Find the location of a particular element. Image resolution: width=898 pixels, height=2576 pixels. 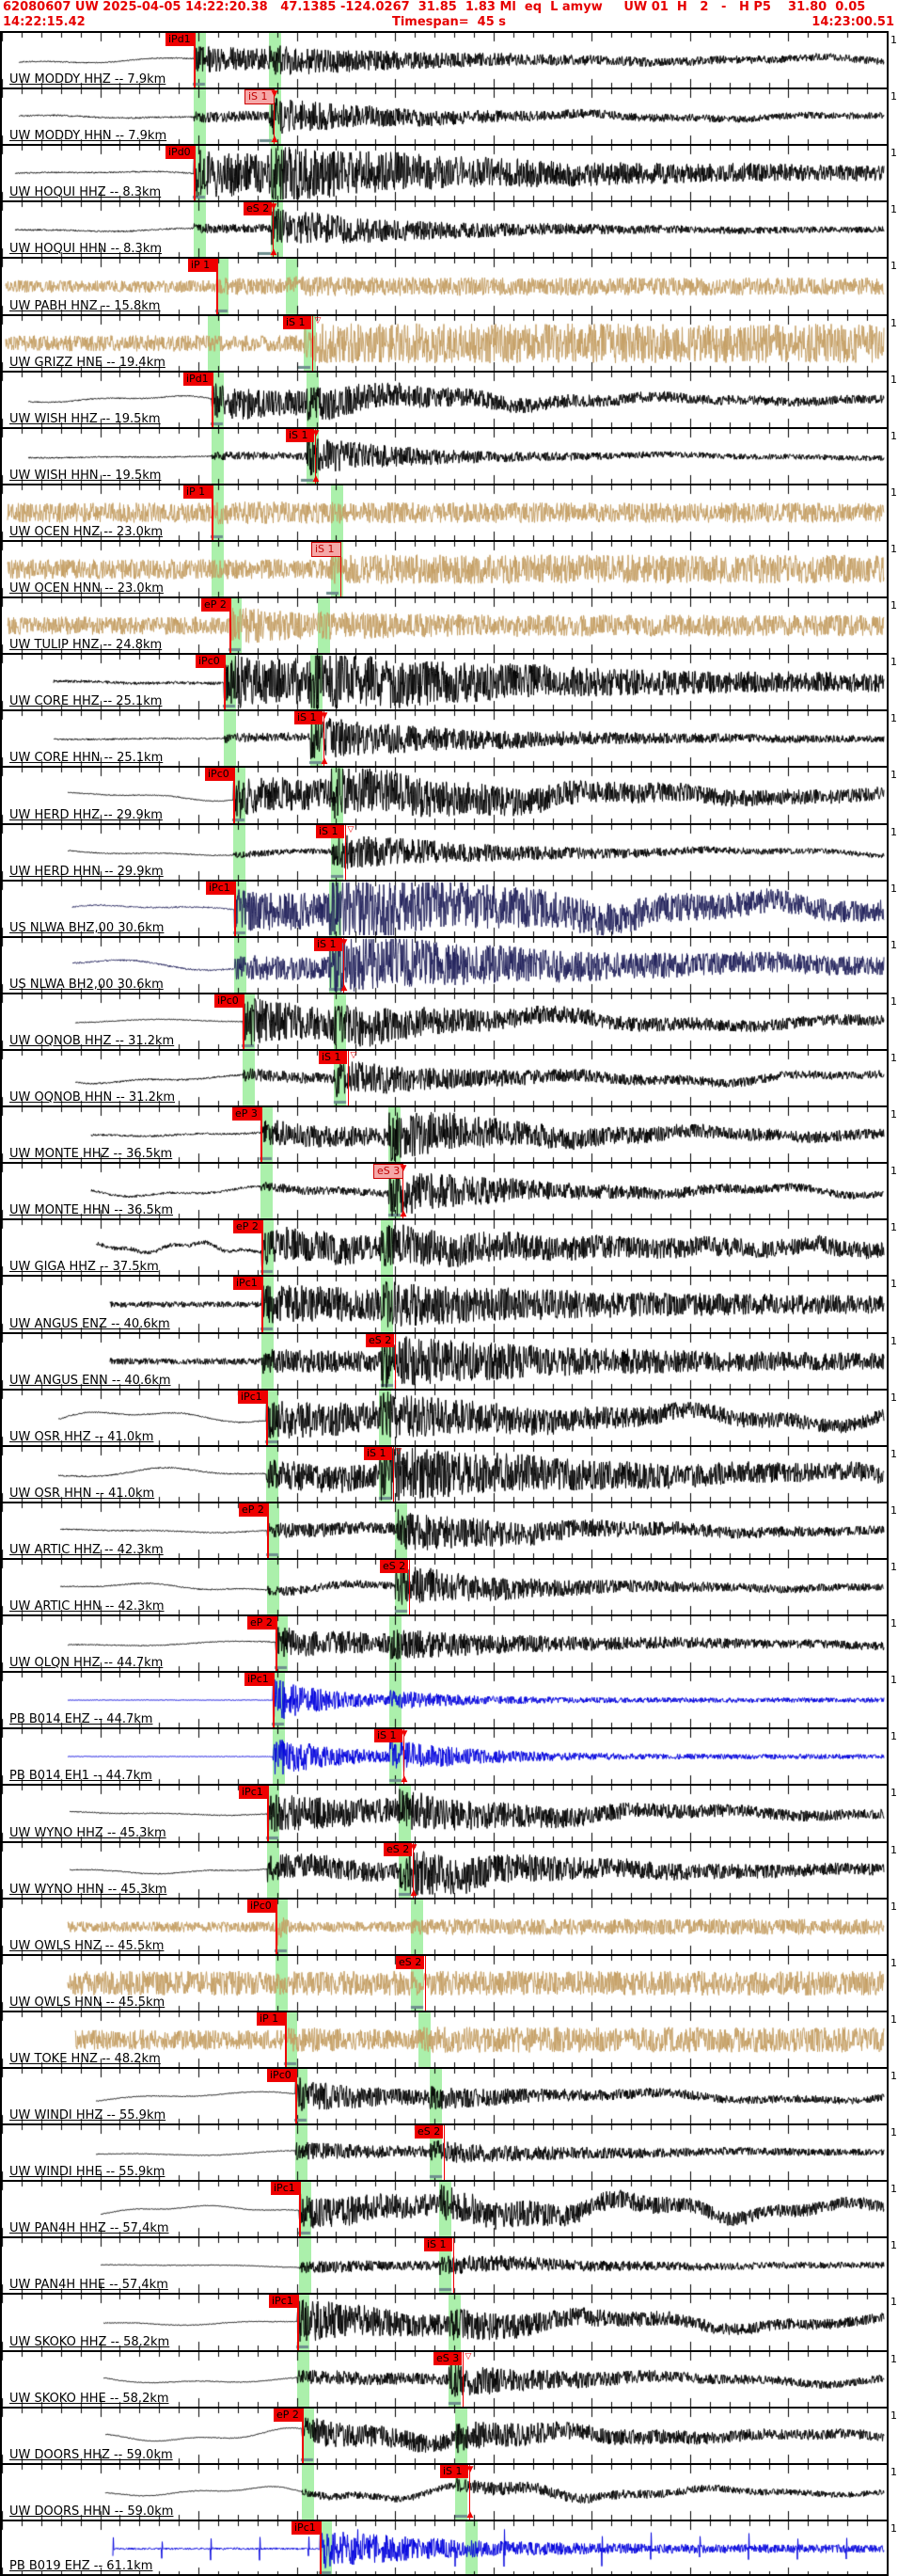

trace-panel: eS 2 ▼ ▲ UW WYNO HHN -- 45.3km 1 is located at coordinates (448, 1869).